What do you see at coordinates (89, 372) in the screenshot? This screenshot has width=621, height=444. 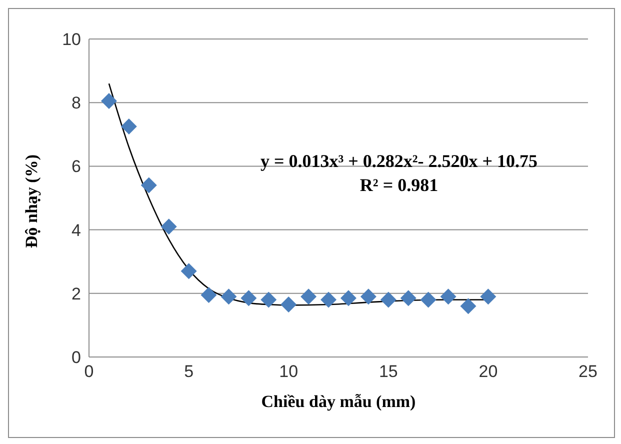 I see `x-tick-label: 0` at bounding box center [89, 372].